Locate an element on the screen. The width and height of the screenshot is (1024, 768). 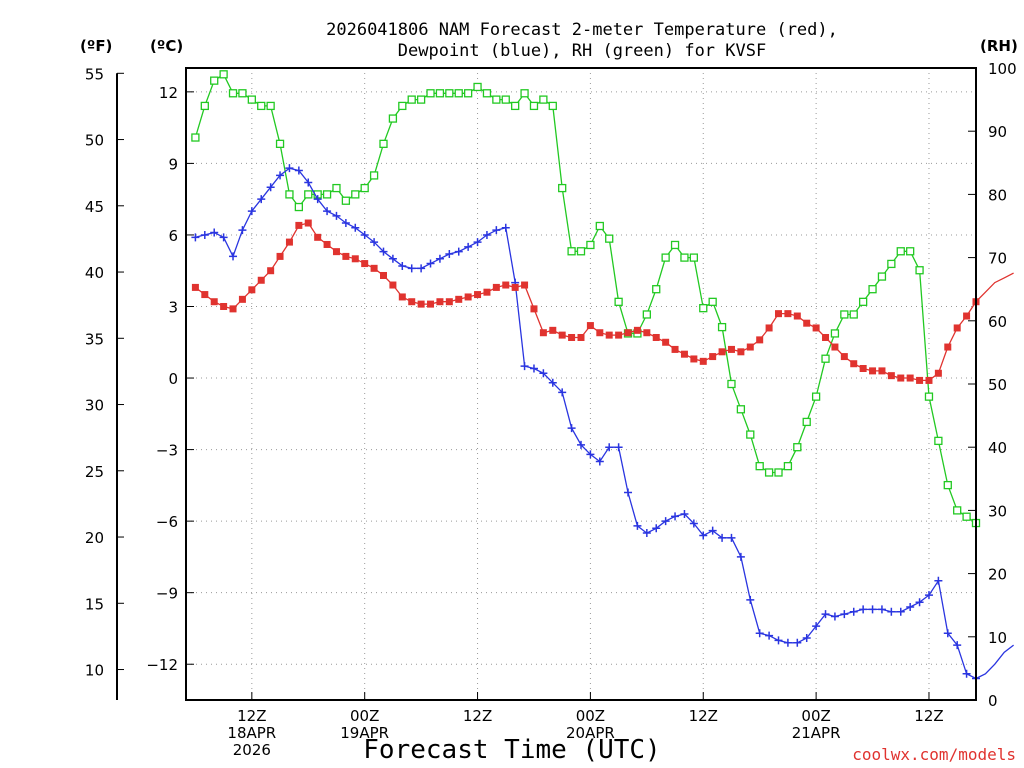
celsius-tick-label: 12 is located at coordinates (168, 93).